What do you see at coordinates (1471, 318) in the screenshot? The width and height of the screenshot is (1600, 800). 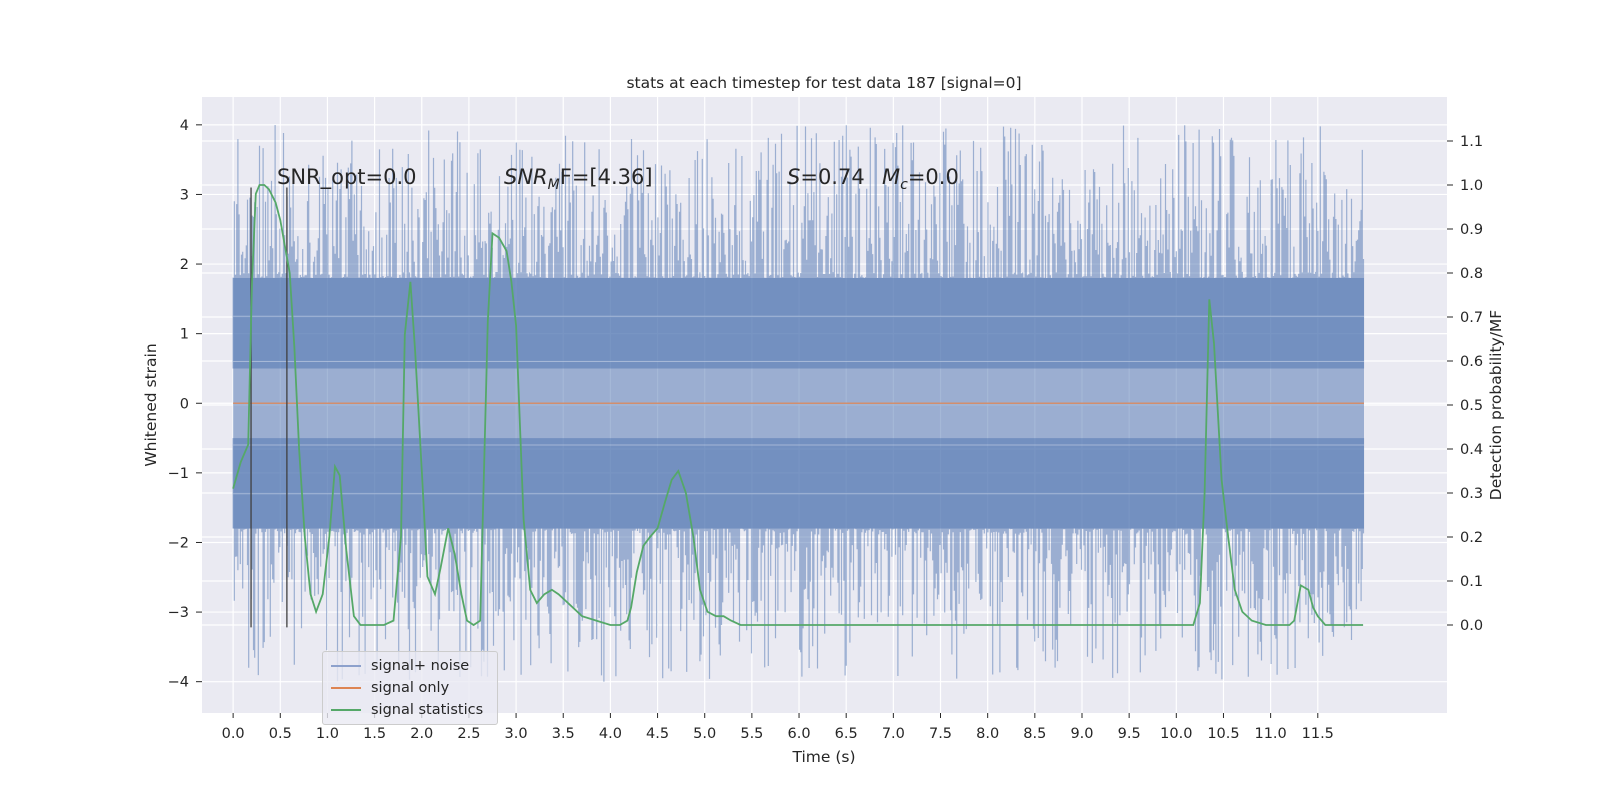 I see `y2-tick-label: 0.7` at bounding box center [1471, 318].